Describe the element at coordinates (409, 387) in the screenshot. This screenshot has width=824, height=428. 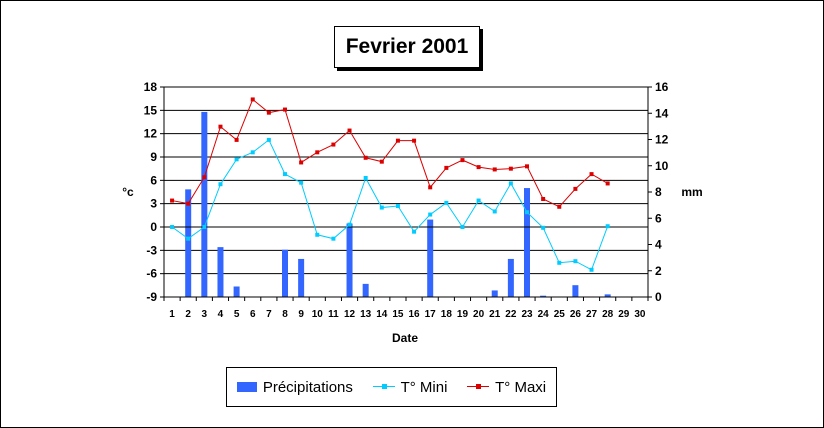
I see `legend-item-tmin: T° Mini` at that location.